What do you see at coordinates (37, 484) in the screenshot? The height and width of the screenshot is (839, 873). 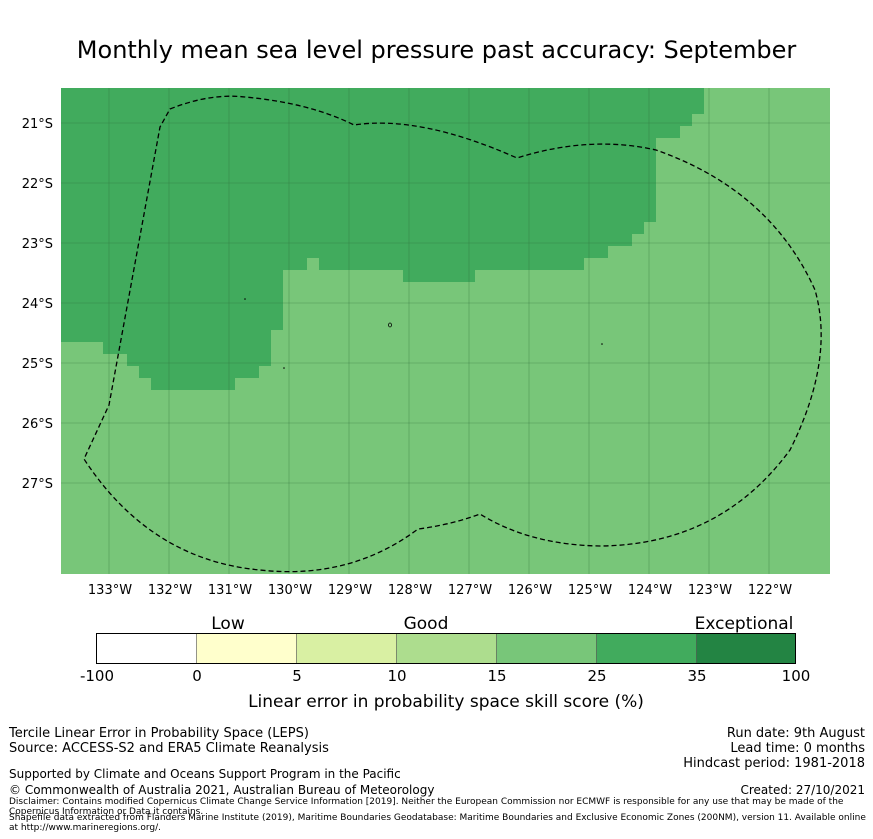 I see `lat-label: 27°S` at bounding box center [37, 484].